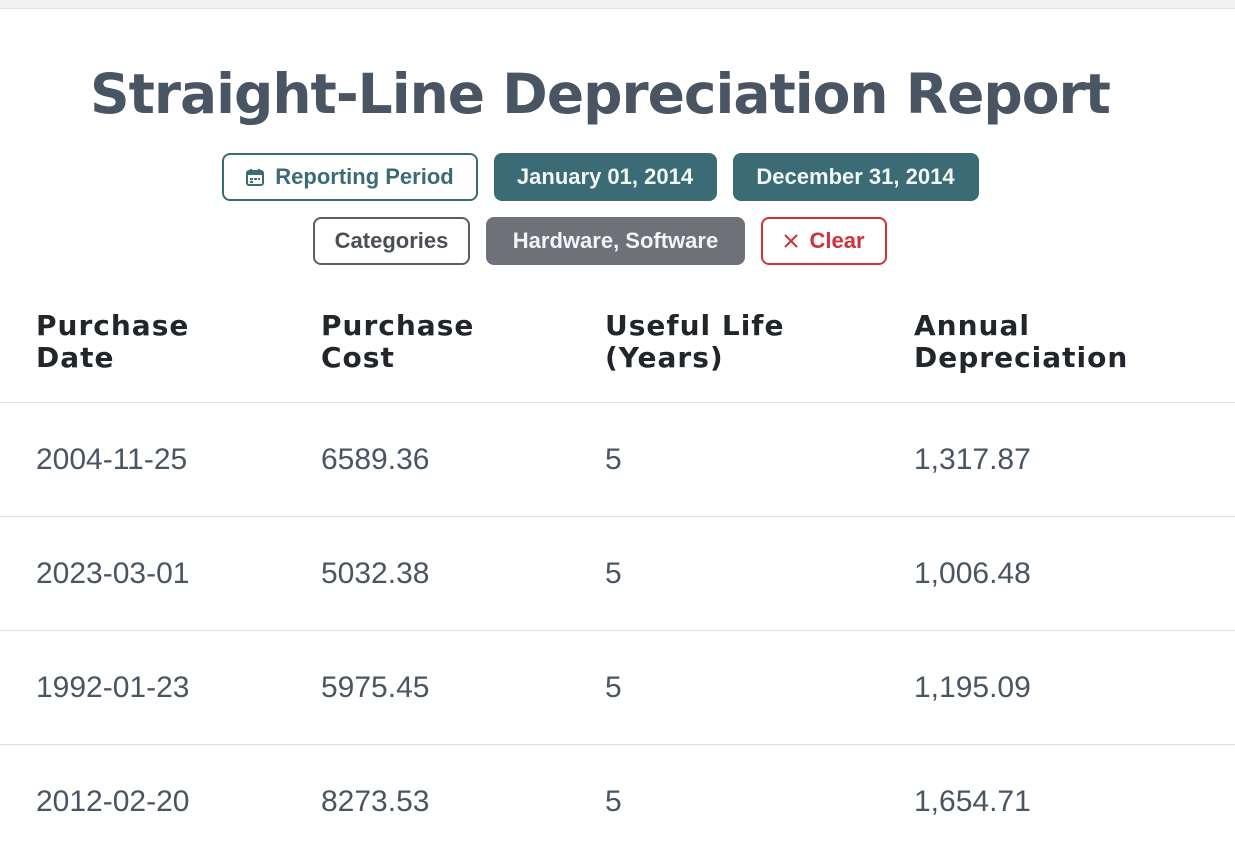 The height and width of the screenshot is (858, 1235). I want to click on purchase-cost-cell: 5975.45, so click(375, 687).